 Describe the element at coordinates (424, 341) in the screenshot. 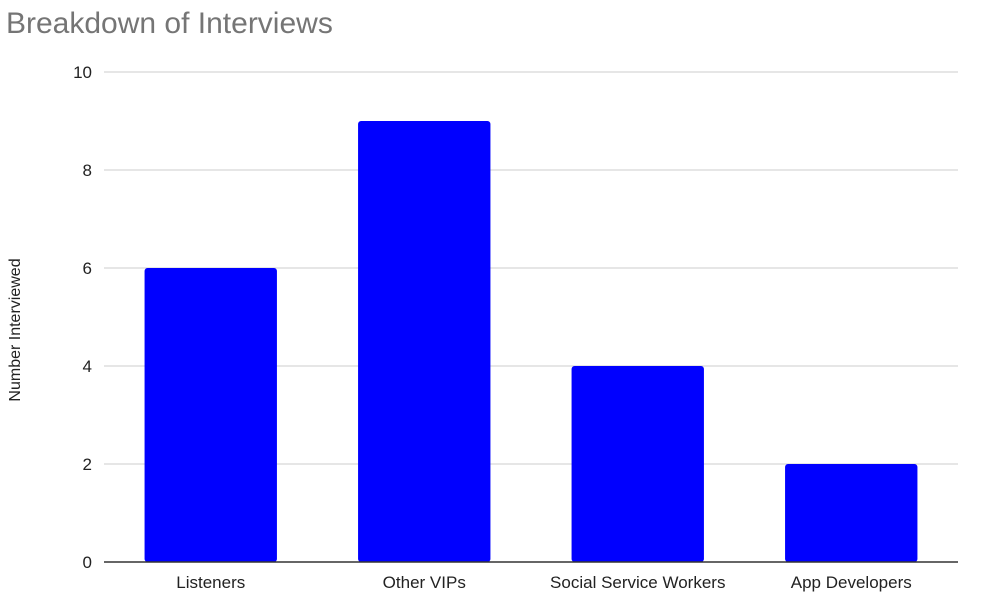

I see `bar-other-vips` at that location.